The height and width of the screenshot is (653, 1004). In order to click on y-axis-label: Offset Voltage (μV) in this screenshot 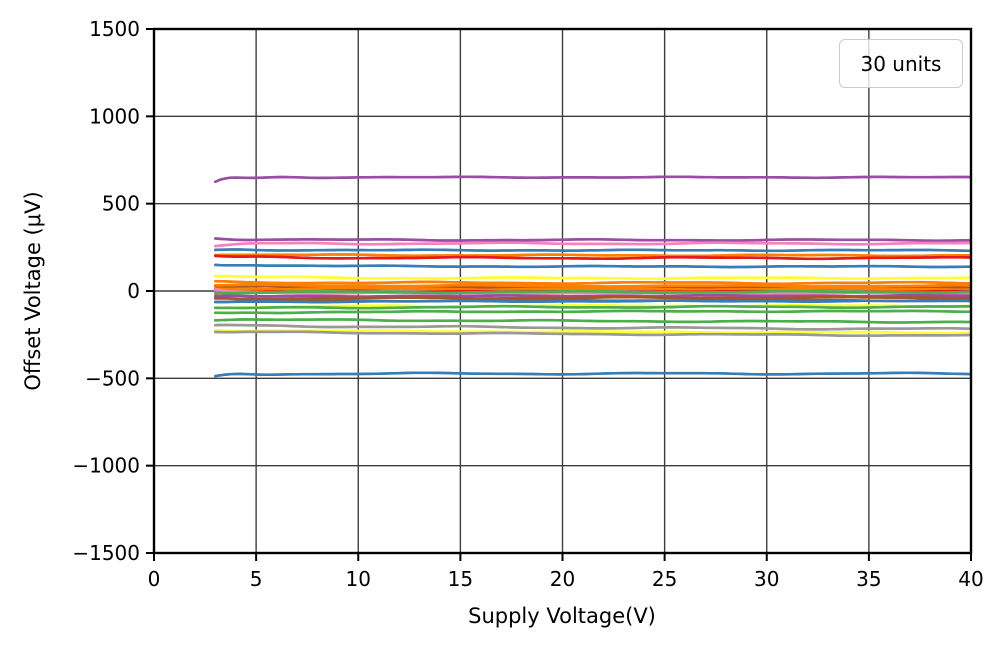, I will do `click(33, 291)`.